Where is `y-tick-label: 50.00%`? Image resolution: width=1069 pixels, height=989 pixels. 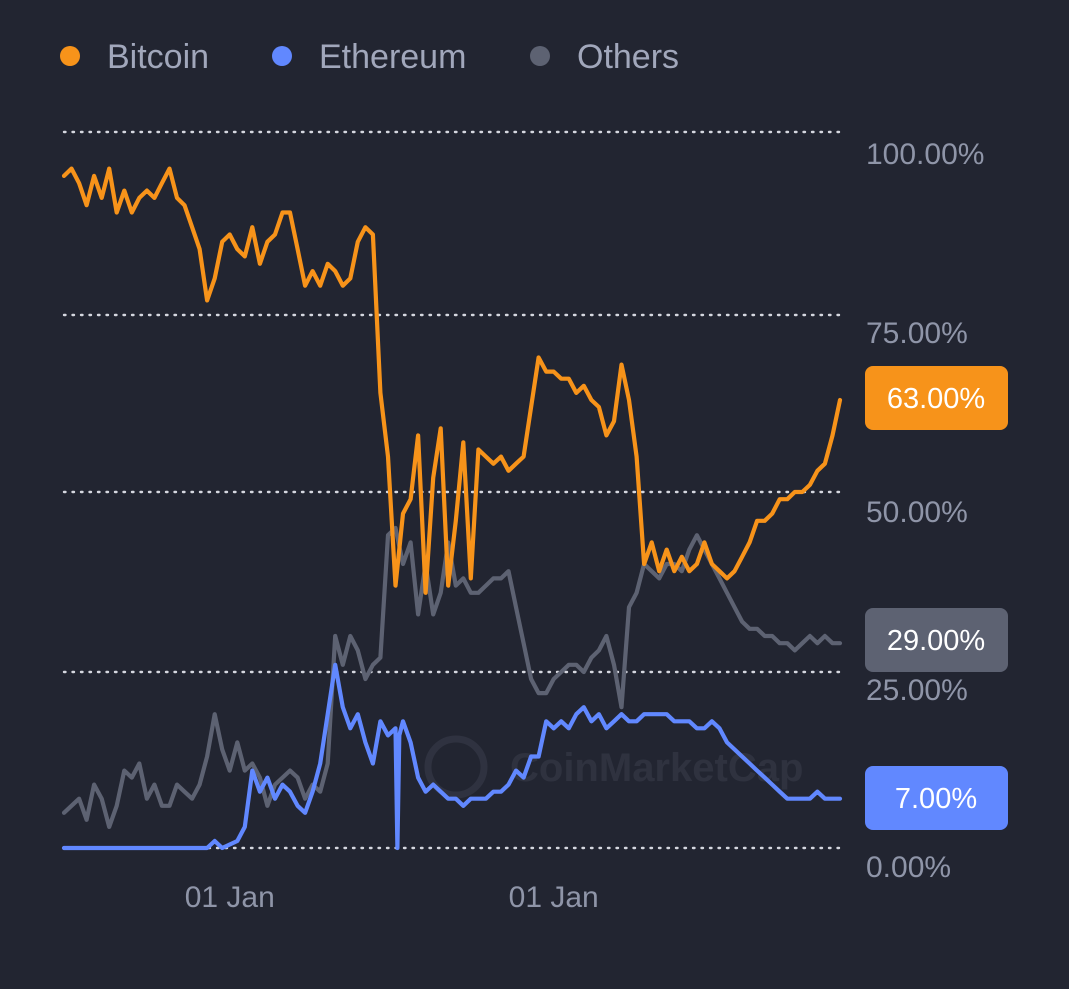
y-tick-label: 50.00% is located at coordinates (917, 512).